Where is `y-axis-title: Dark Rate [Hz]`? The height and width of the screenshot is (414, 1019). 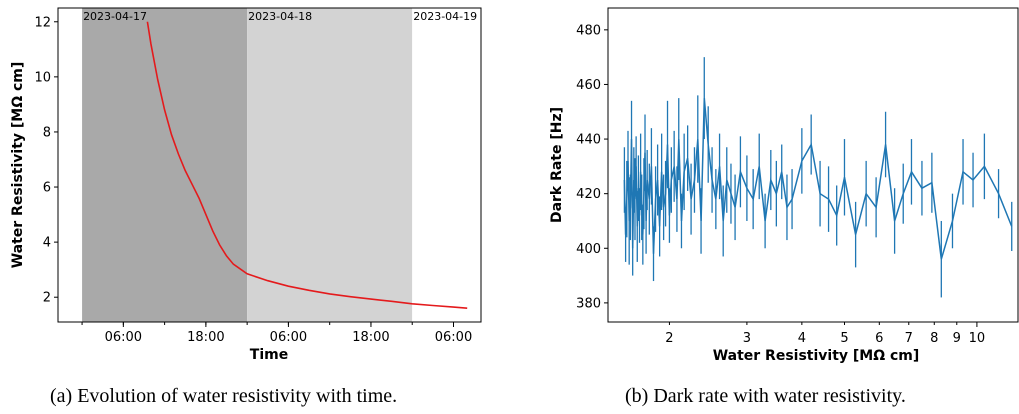 y-axis-title: Dark Rate [Hz] is located at coordinates (557, 165).